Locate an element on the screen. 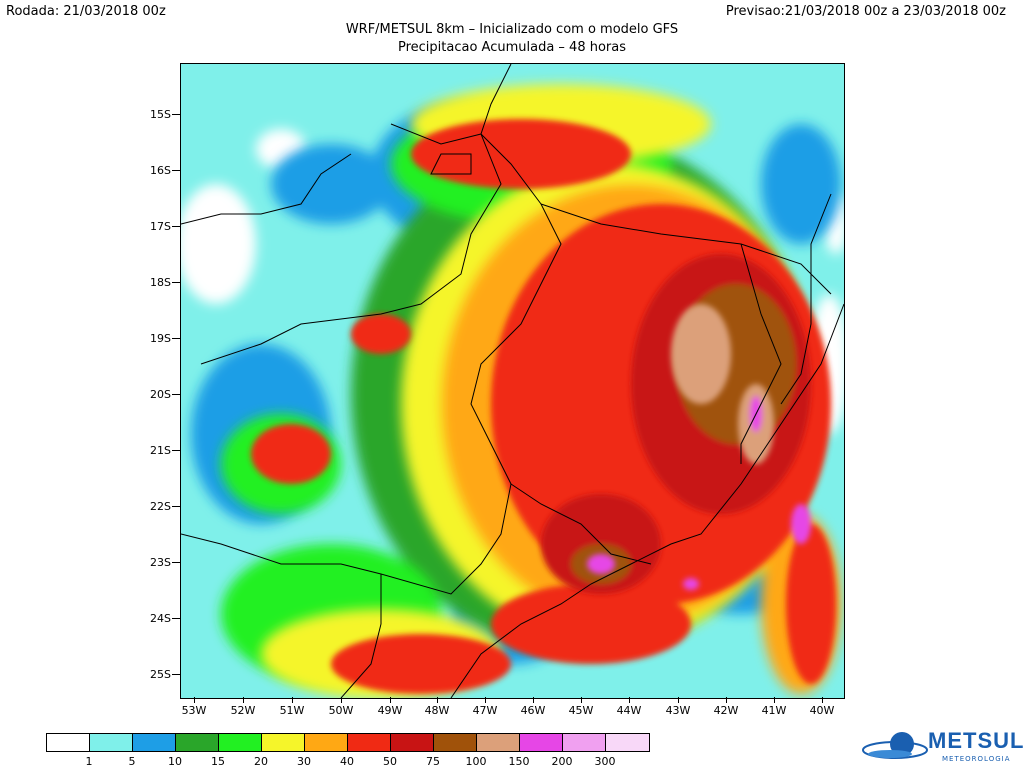 The height and width of the screenshot is (770, 1024). lat-label: 17S is located at coordinates (160, 226).